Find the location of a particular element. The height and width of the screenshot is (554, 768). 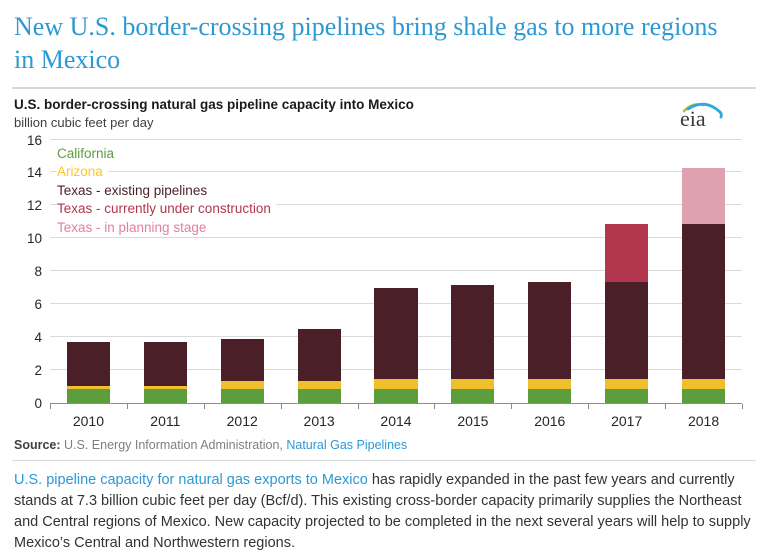

bar-2012 is located at coordinates (242, 371).